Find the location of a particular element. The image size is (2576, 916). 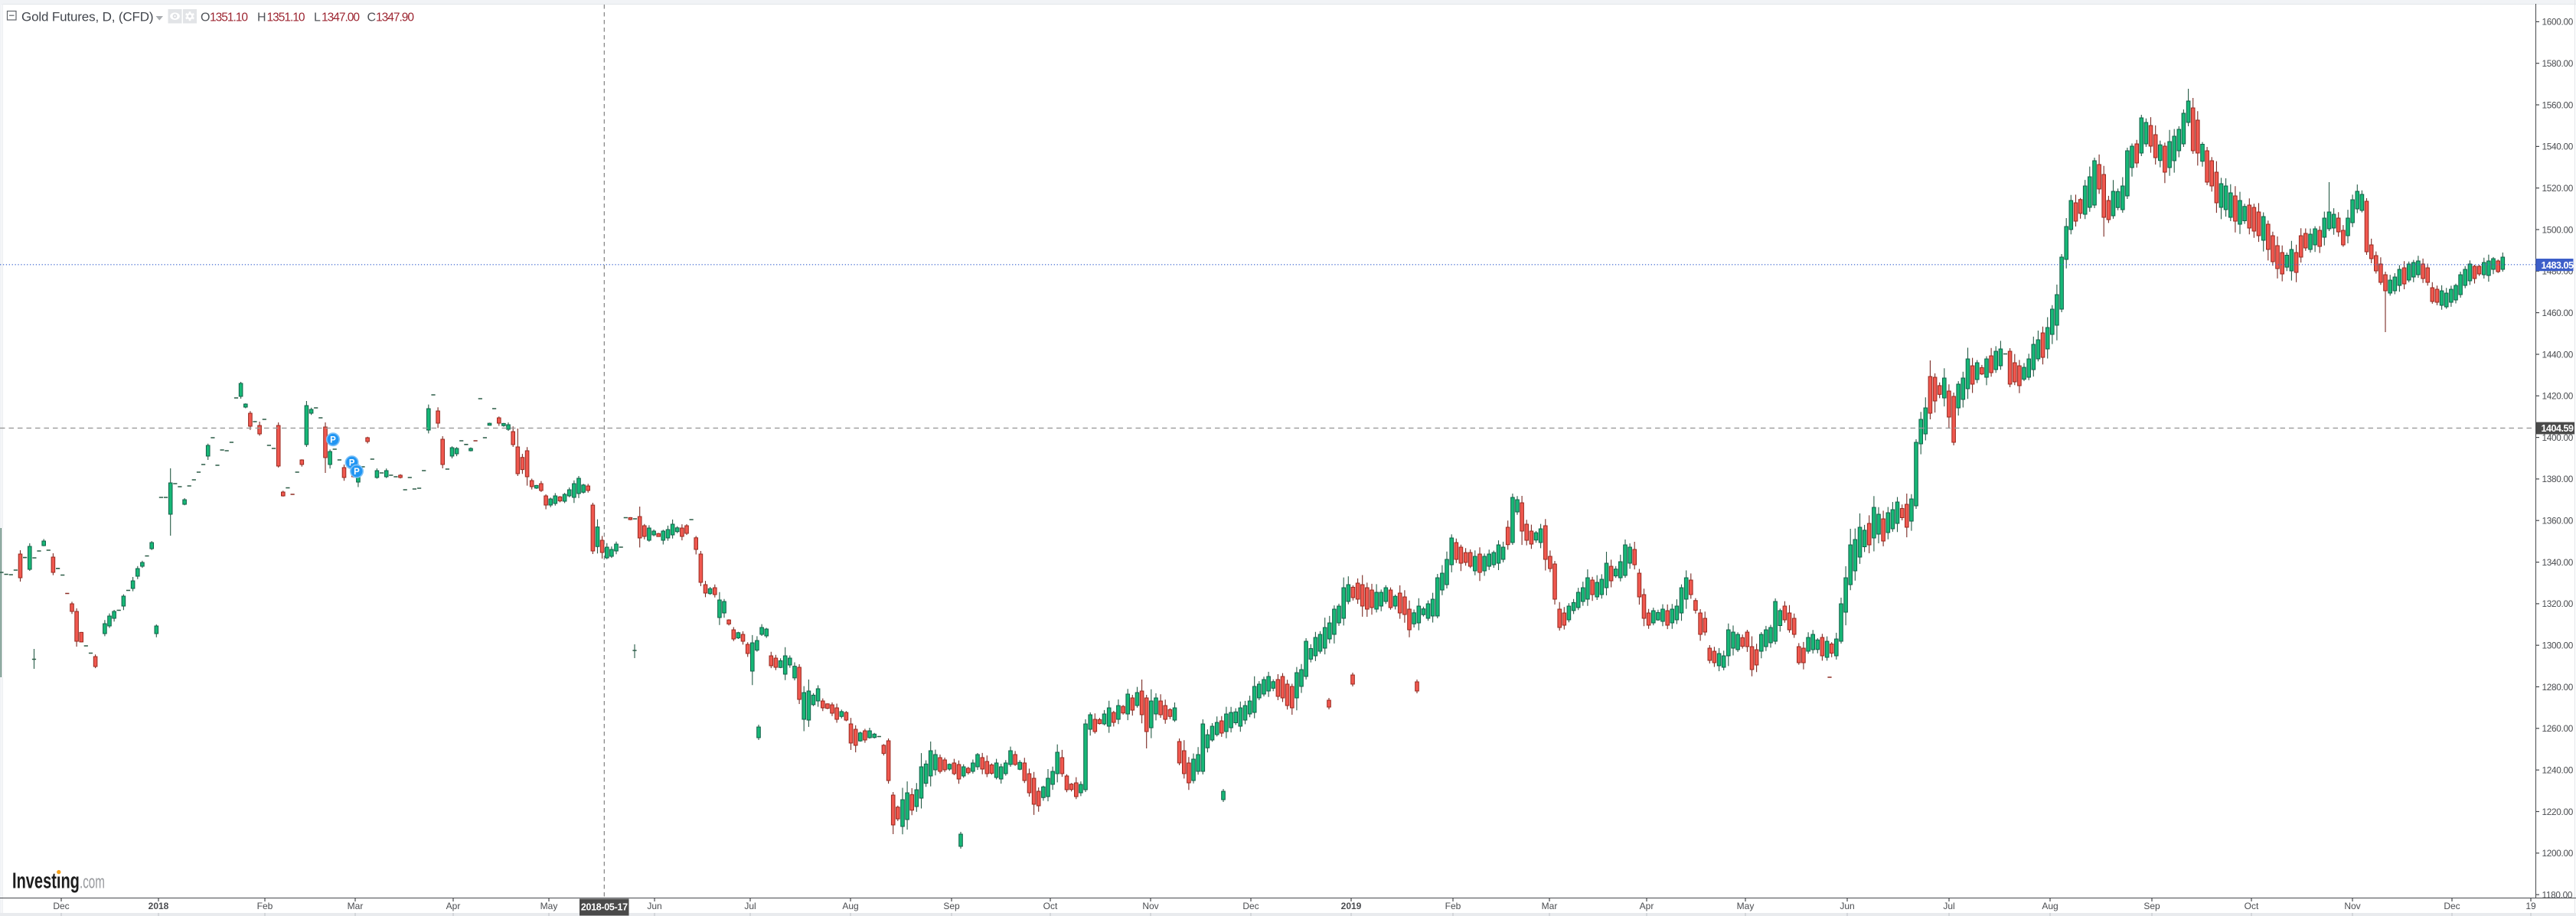

svg-text: Investıng is located at coordinates (46, 881).